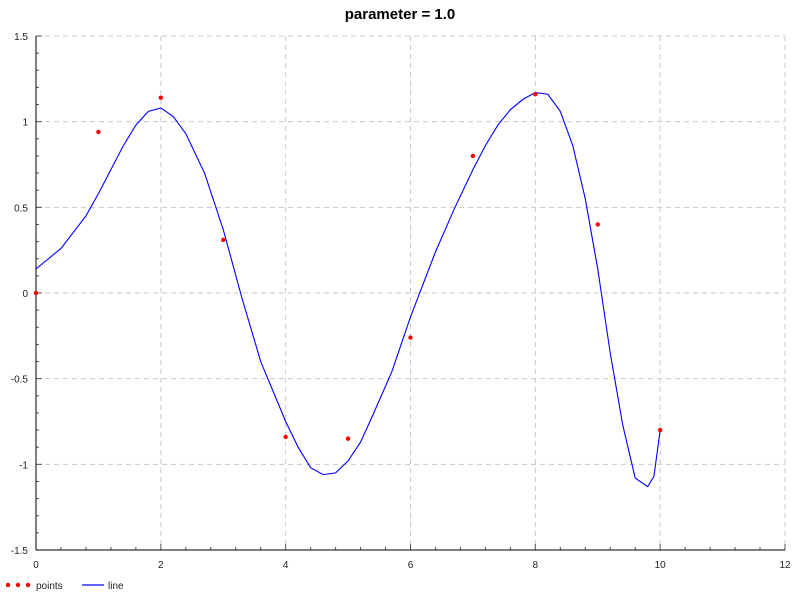  I want to click on x-tick-label: 6, so click(411, 565).